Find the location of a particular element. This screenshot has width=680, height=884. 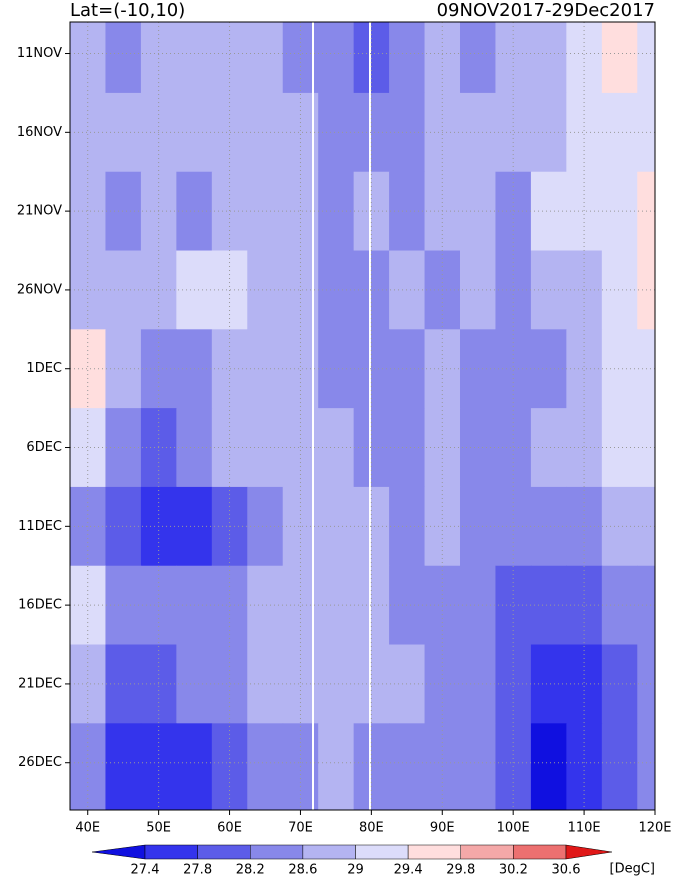

y-tick-label: 26DEC is located at coordinates (40, 762).